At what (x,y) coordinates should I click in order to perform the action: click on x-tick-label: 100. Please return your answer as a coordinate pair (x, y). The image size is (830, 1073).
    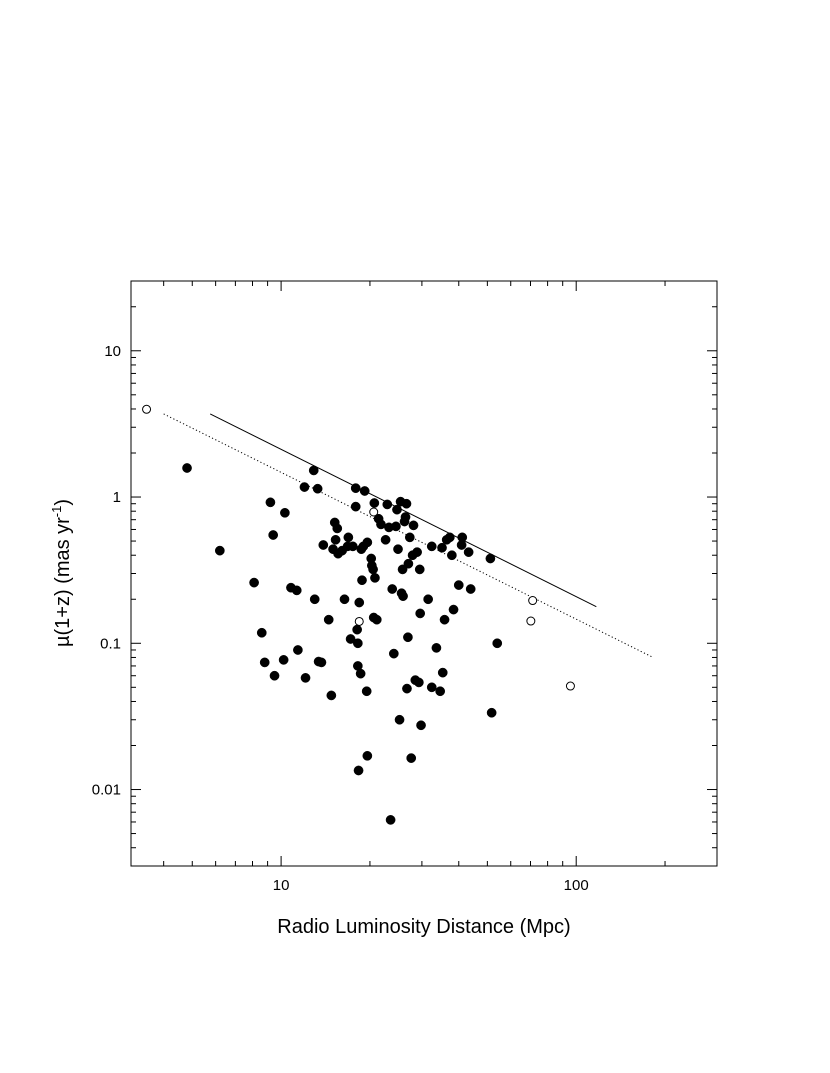
    Looking at the image, I should click on (576, 885).